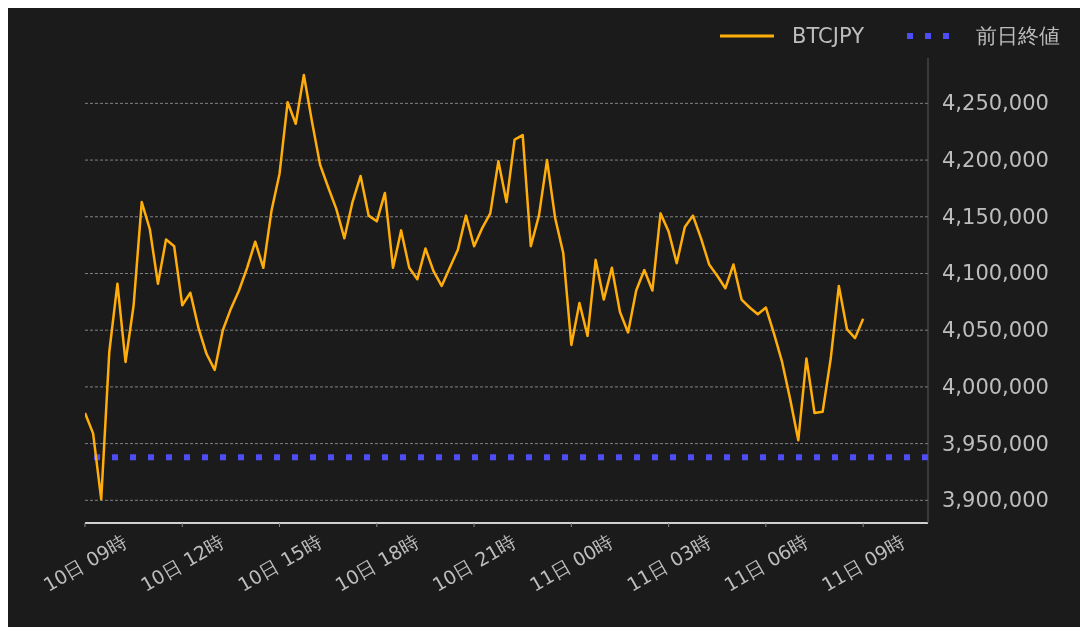 The width and height of the screenshot is (1088, 635). What do you see at coordinates (1018, 36) in the screenshot?
I see `legend-label: 前日終値` at bounding box center [1018, 36].